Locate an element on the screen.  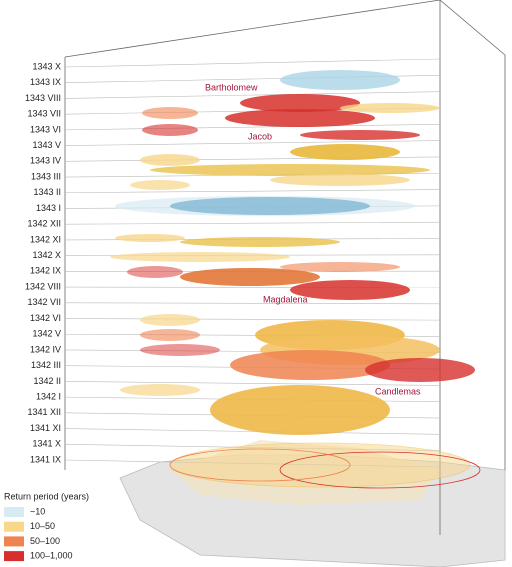
time-label: 1343 VI is located at coordinates (45, 129).